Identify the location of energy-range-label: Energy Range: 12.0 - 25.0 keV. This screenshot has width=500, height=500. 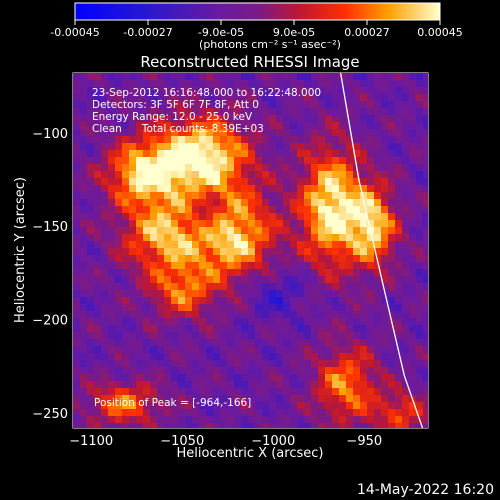
(172, 117).